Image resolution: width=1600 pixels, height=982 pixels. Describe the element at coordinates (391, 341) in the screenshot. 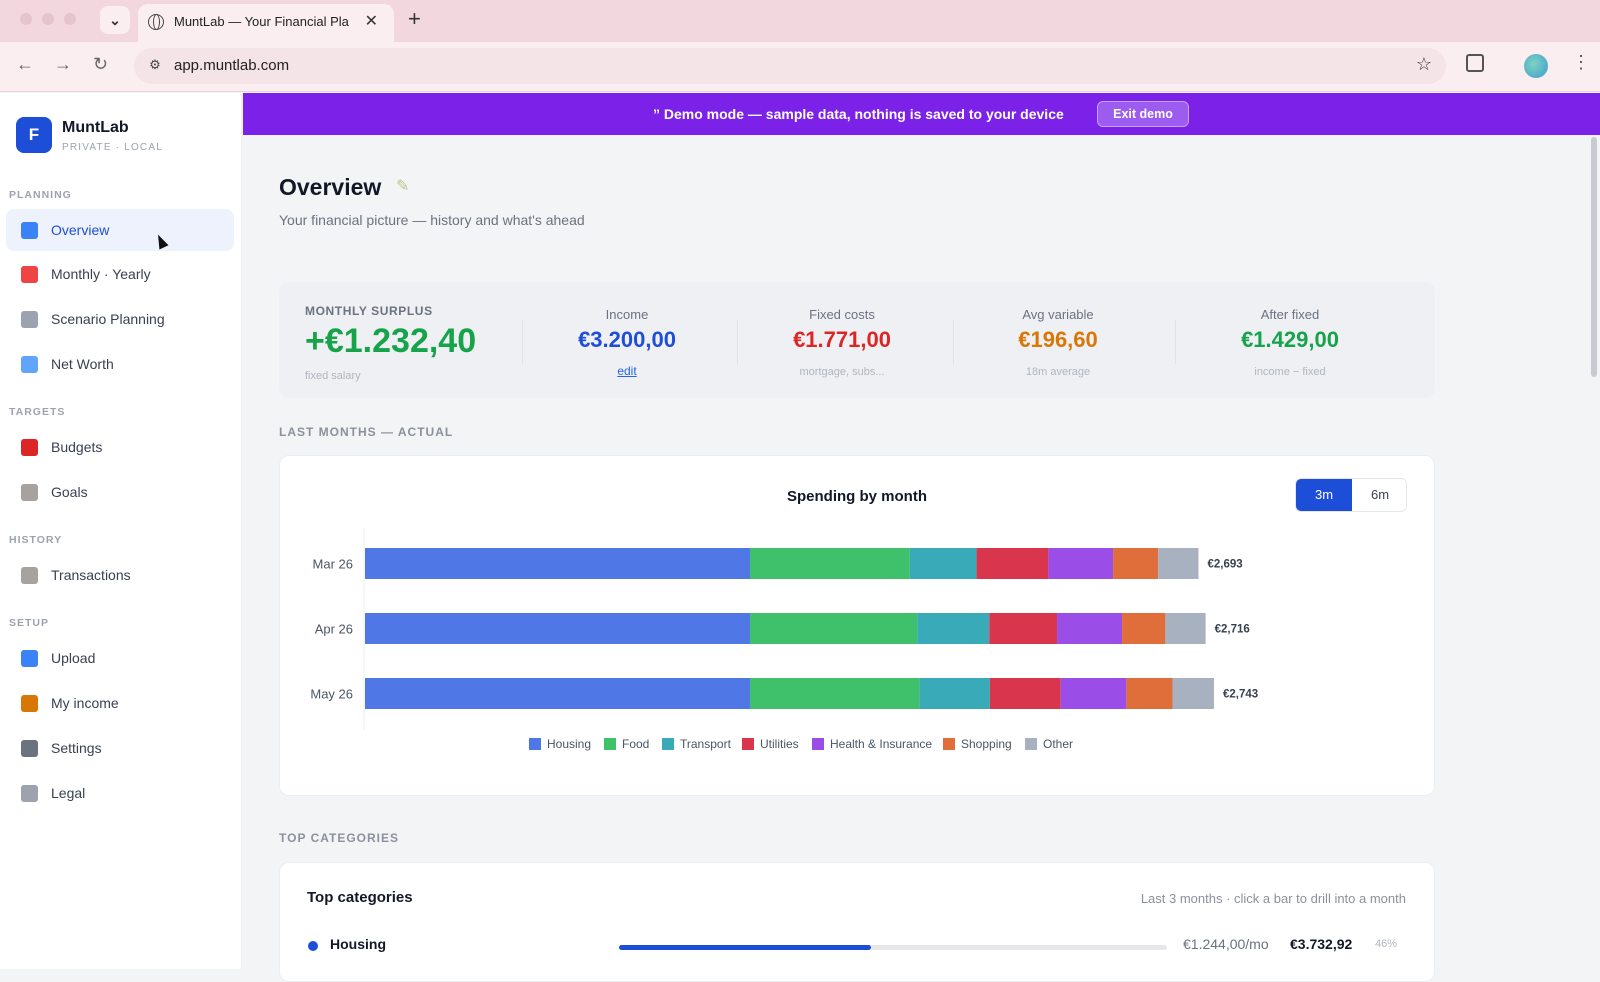

I see `monthly-surplus-value: +€1.232,40` at that location.